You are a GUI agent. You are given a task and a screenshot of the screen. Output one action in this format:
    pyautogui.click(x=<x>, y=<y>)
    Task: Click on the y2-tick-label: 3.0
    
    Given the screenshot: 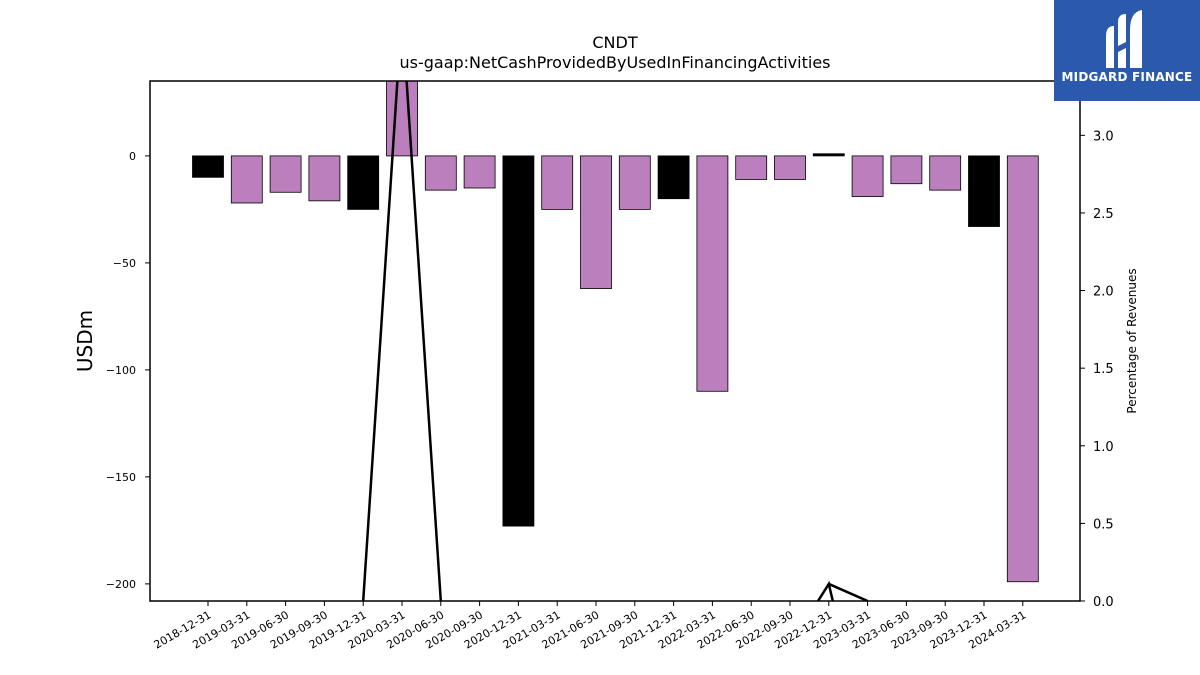 What is the action you would take?
    pyautogui.click(x=1103, y=136)
    